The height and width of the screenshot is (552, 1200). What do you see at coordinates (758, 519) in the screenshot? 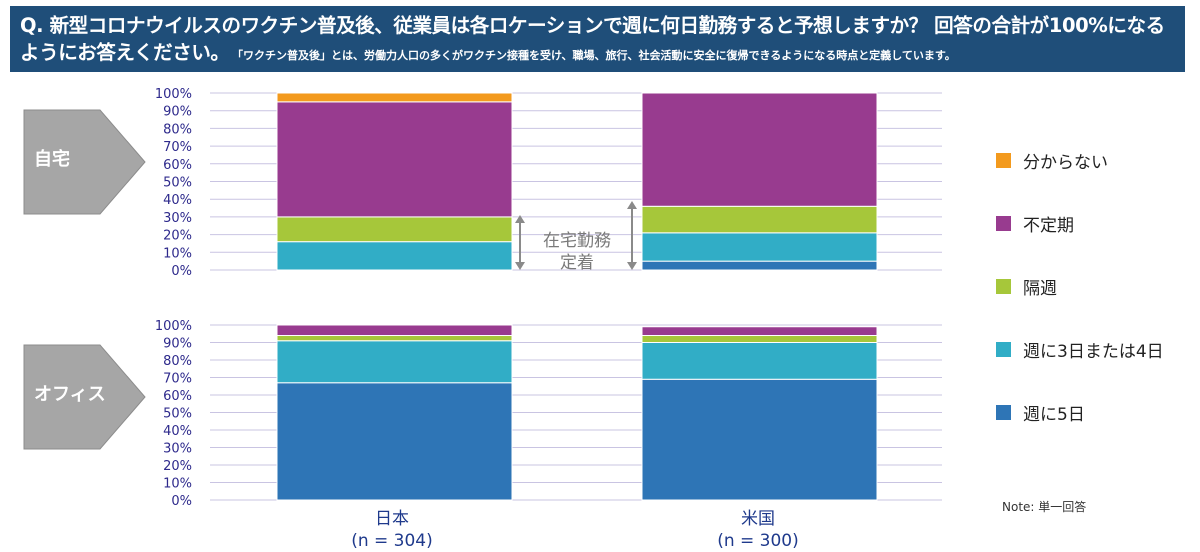
I see `category-name: 米国` at bounding box center [758, 519].